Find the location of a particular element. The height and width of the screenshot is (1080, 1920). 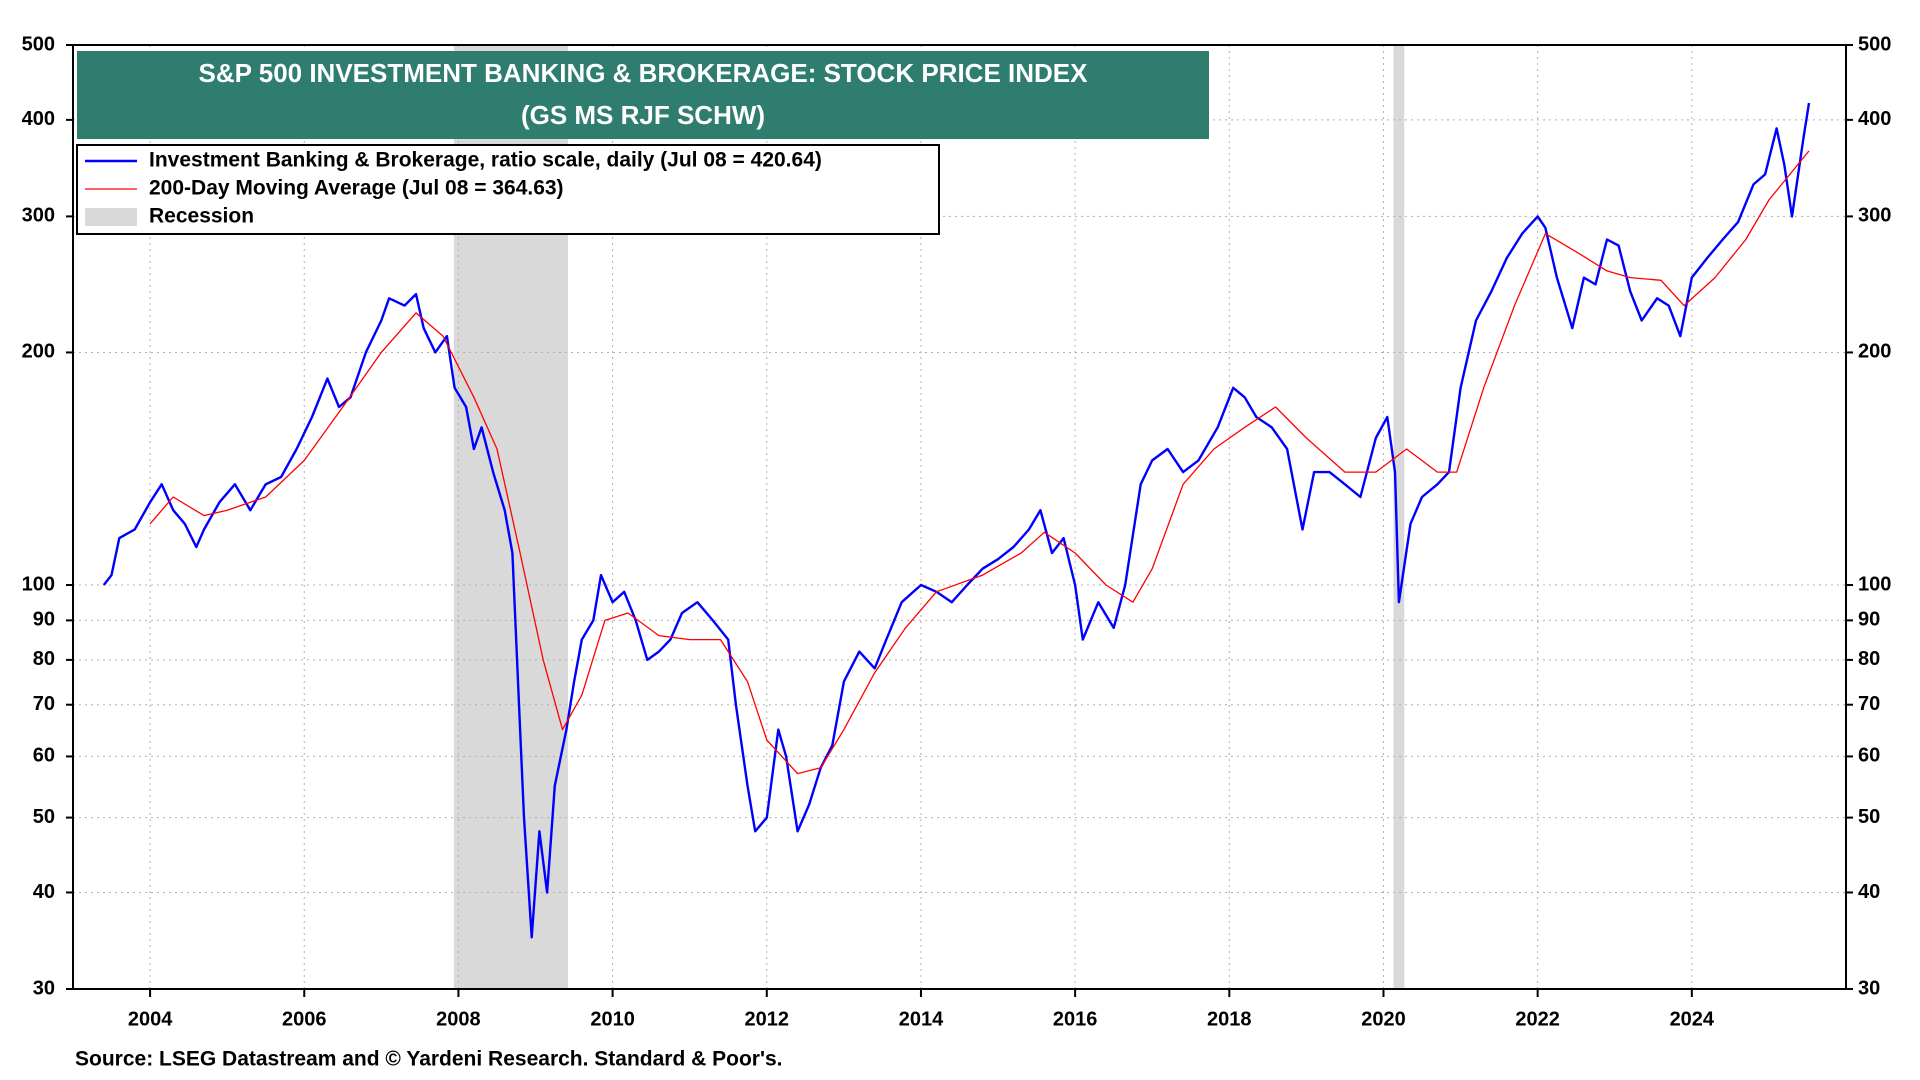

y-tick-label: 400 is located at coordinates (38, 119).